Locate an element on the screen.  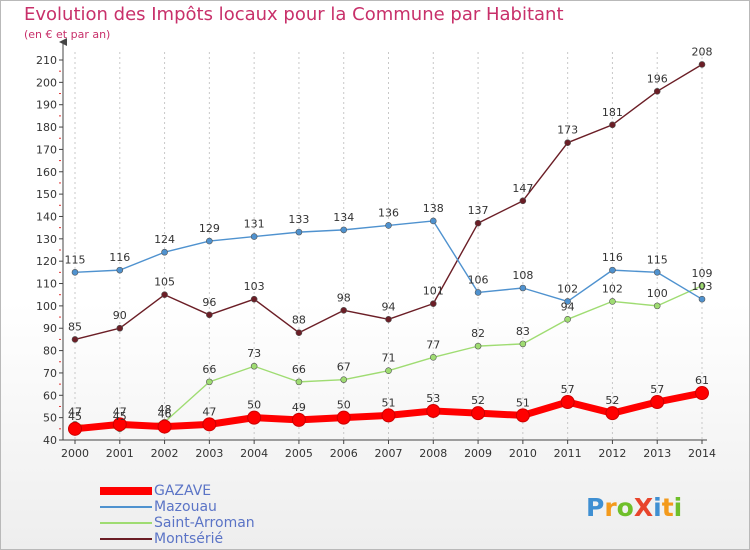
x-tick-label: 2014 is located at coordinates (702, 453).